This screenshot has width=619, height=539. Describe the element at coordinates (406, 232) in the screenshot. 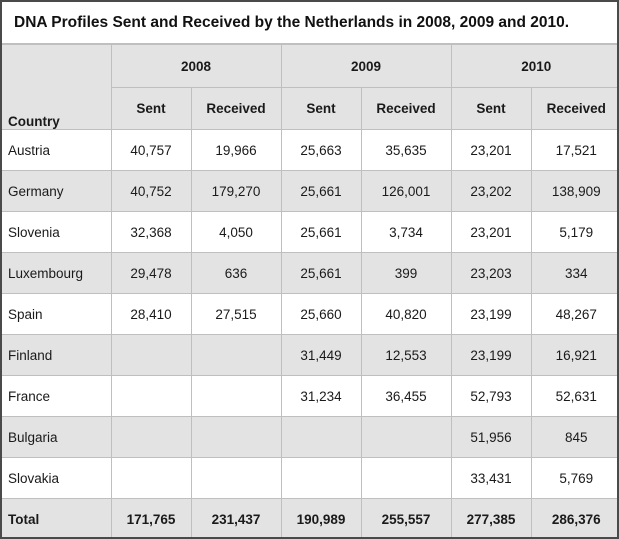

I see `value-cell: 3,734` at that location.